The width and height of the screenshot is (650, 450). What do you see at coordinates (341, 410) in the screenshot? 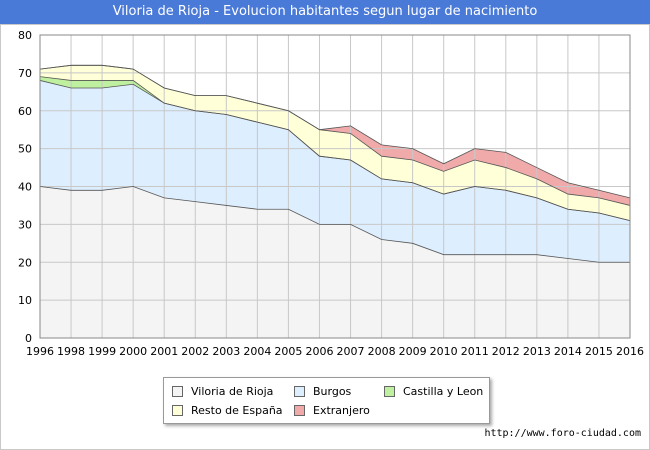
I see `legend-label-extranjero: Extranjero` at bounding box center [341, 410].